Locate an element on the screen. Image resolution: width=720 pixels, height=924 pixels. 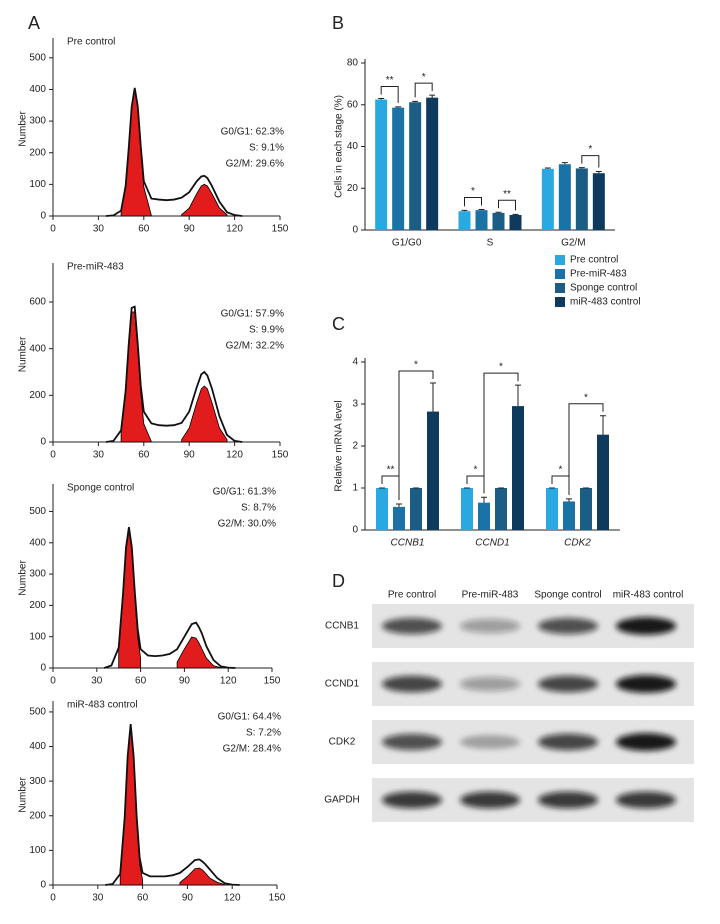
x-tick-label: G1/G0 is located at coordinates (407, 243).